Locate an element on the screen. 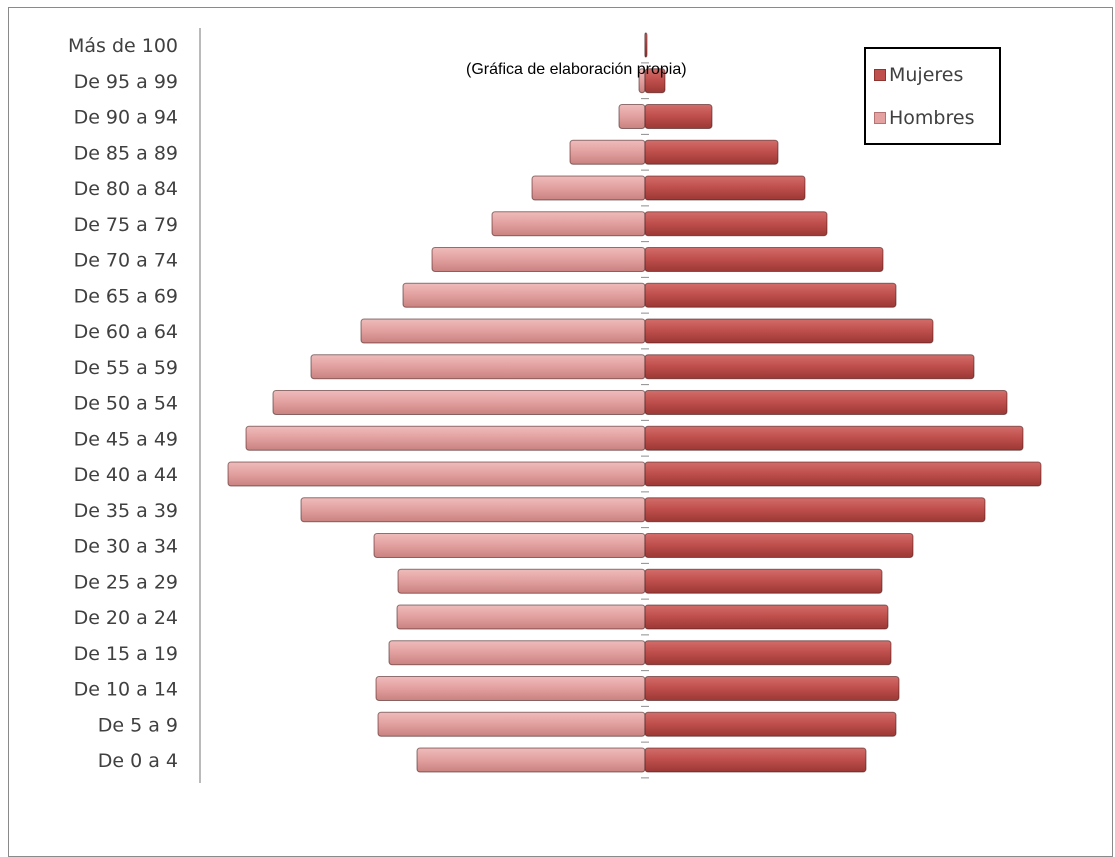 The image size is (1115, 857). category-label-de-55-a-59: De 55 a 59 is located at coordinates (126, 368).